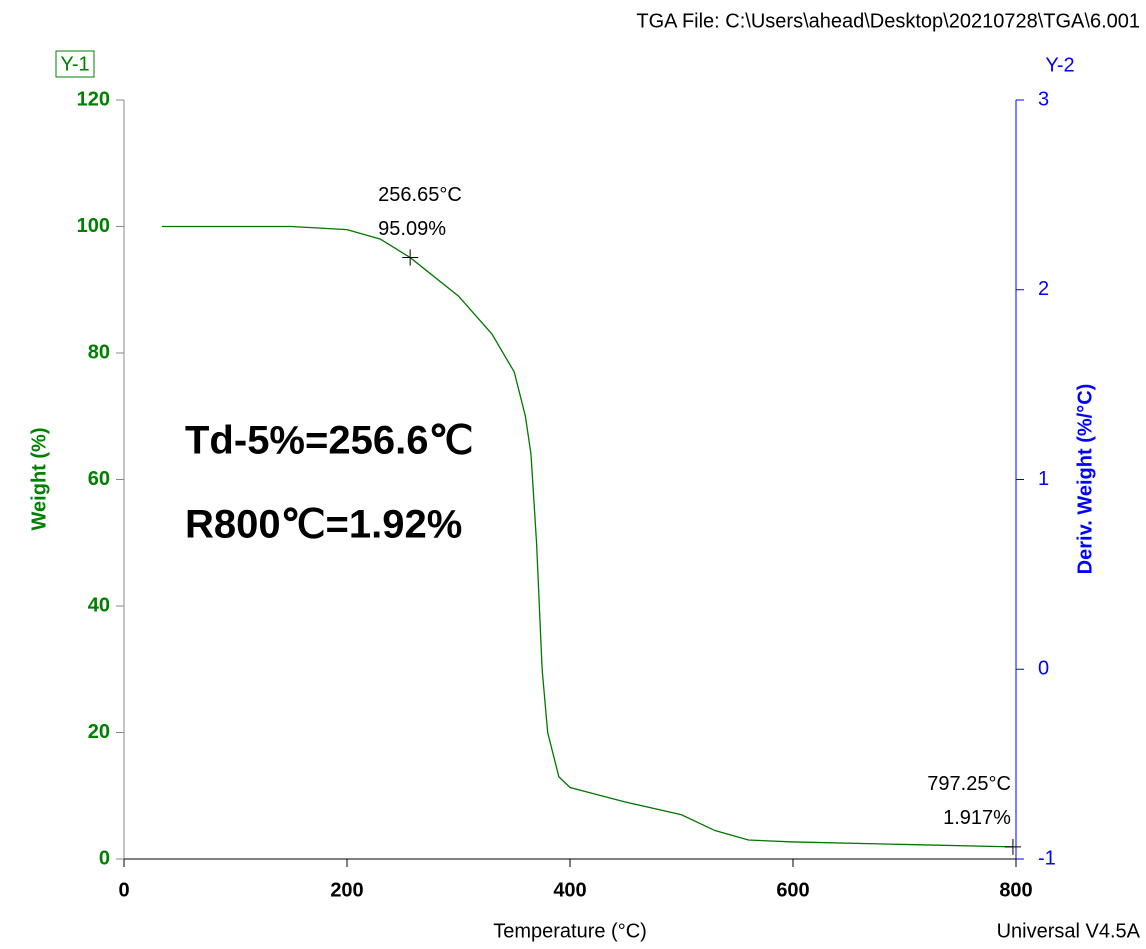  I want to click on x-tick-label: 400, so click(569, 890).